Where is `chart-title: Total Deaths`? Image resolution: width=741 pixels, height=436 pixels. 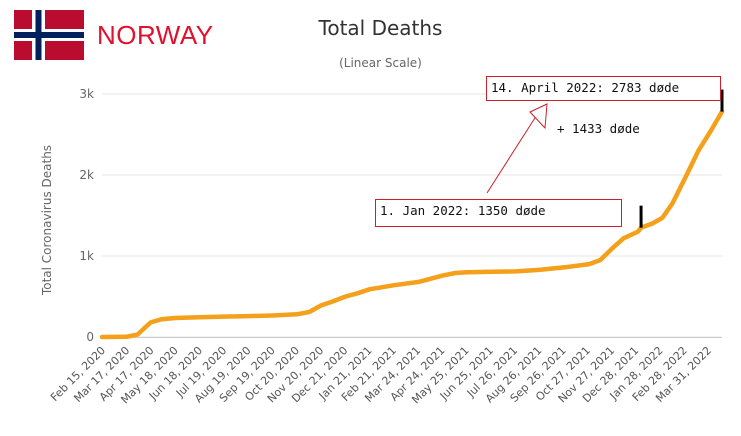 chart-title: Total Deaths is located at coordinates (380, 28).